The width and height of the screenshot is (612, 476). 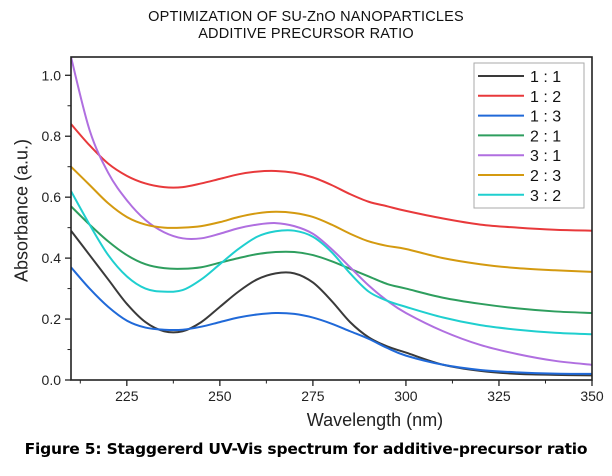 I want to click on y-tick-label: 0.2, so click(x=52, y=319).